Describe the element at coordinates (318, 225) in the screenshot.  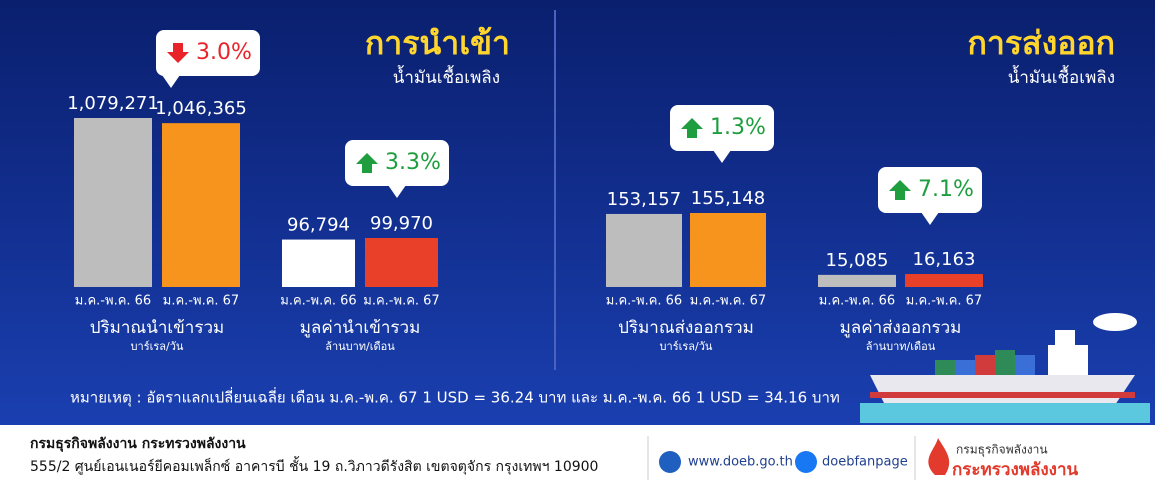
I see `value-label: 96,794` at that location.